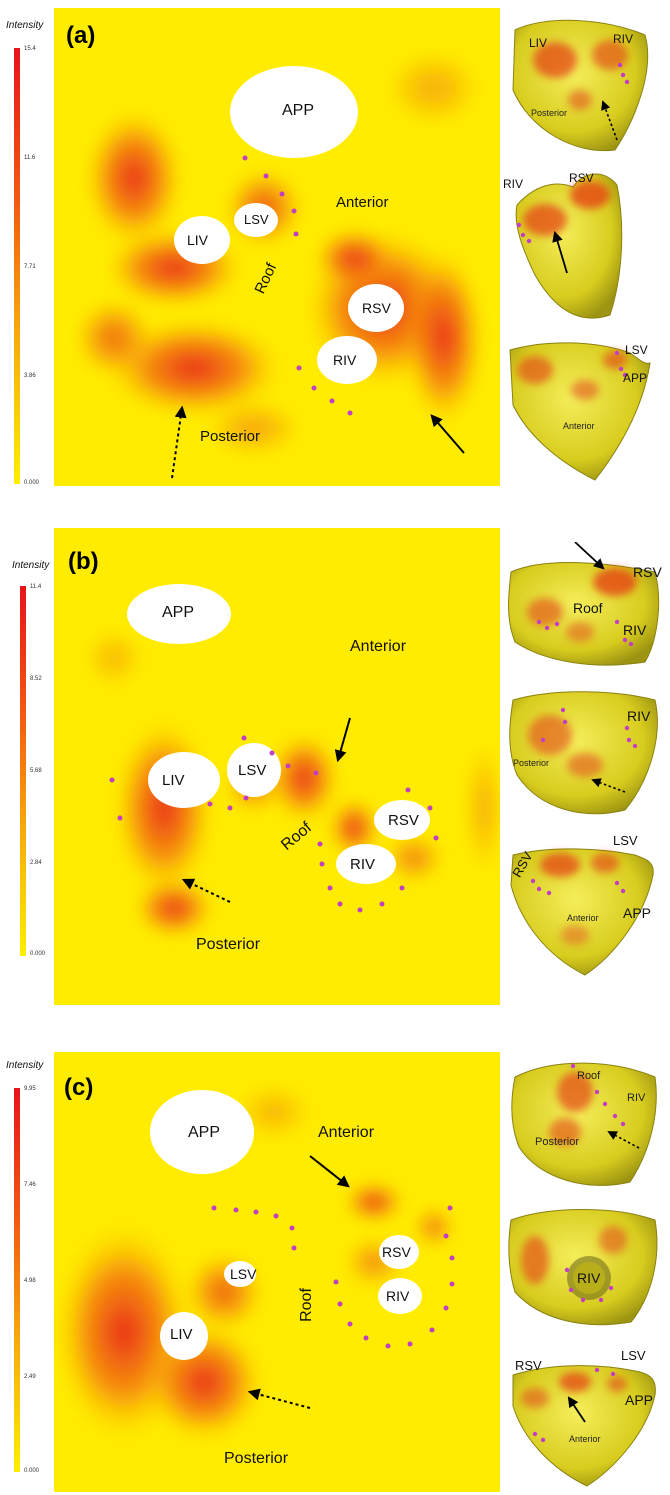  I want to click on panel-label: (a), so click(81, 35).